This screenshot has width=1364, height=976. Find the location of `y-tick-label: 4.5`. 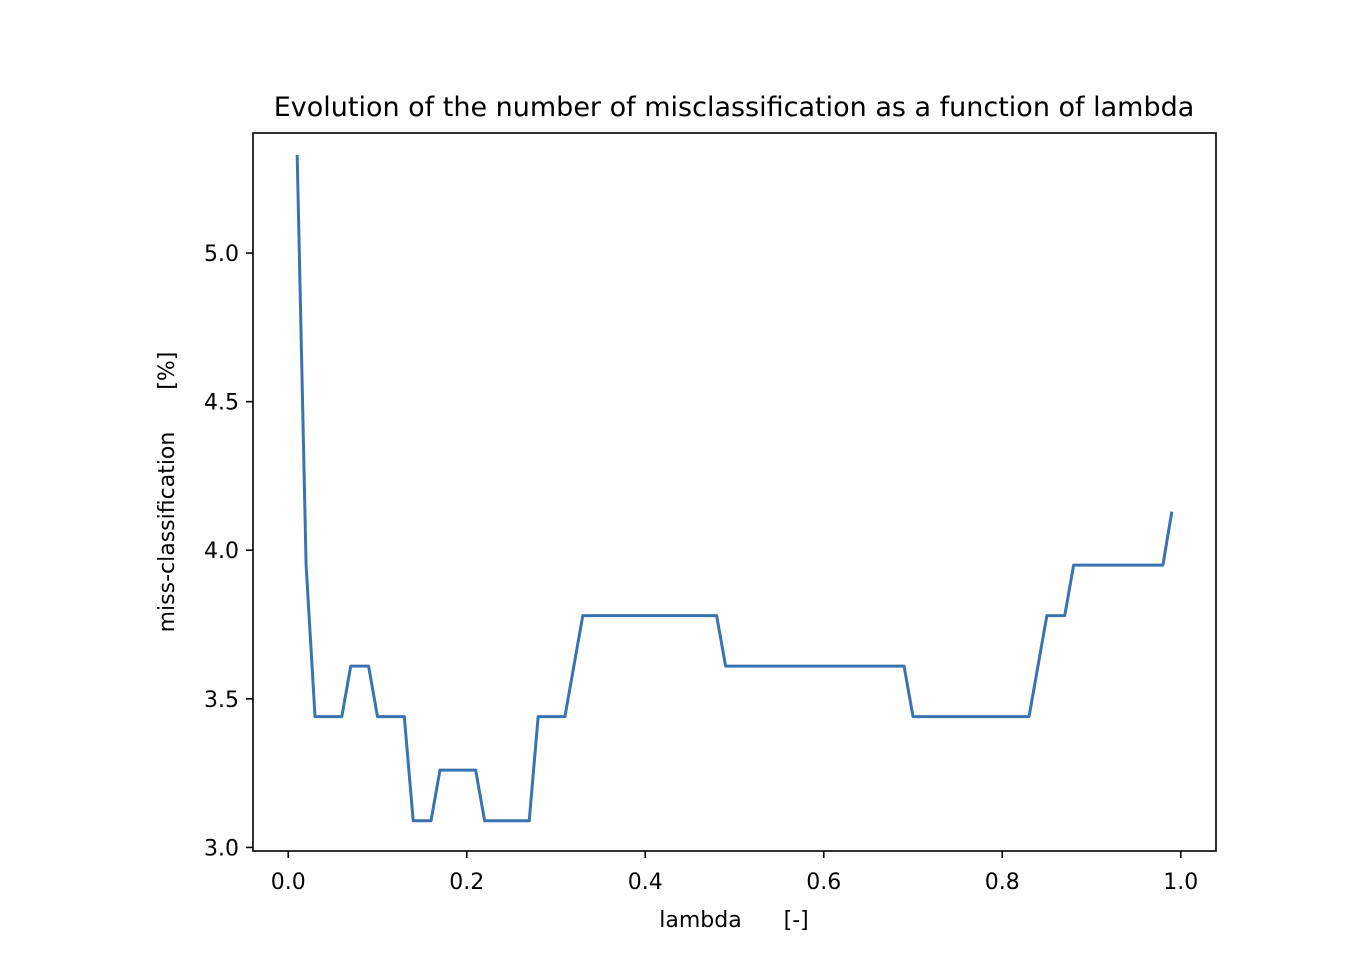

y-tick-label: 4.5 is located at coordinates (221, 403).